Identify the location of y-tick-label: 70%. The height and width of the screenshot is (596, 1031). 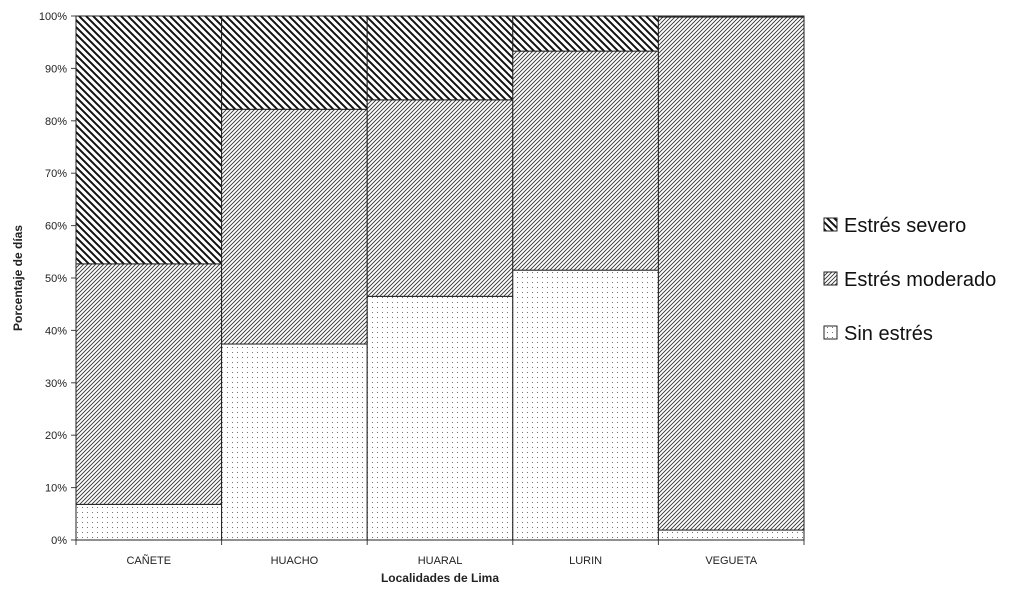
(56, 174).